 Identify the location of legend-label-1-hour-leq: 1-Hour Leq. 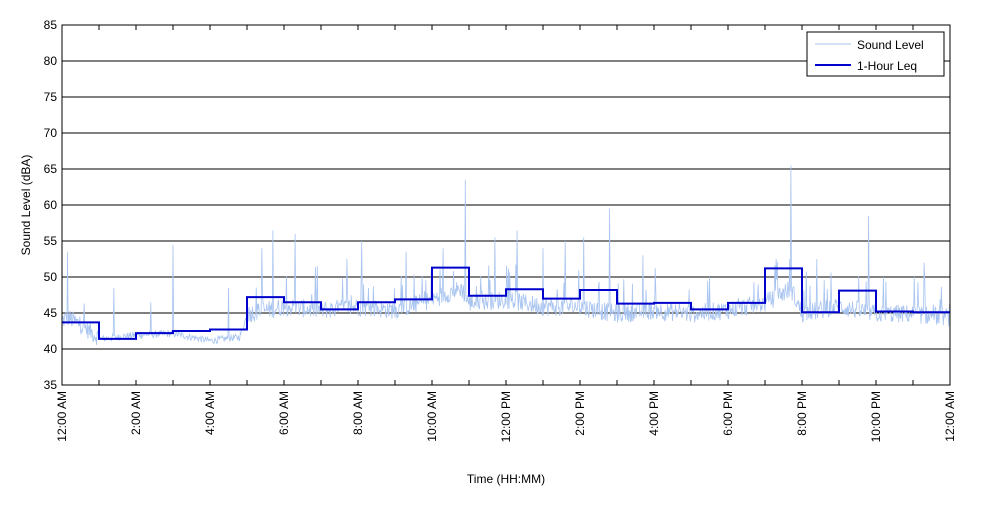
(887, 66).